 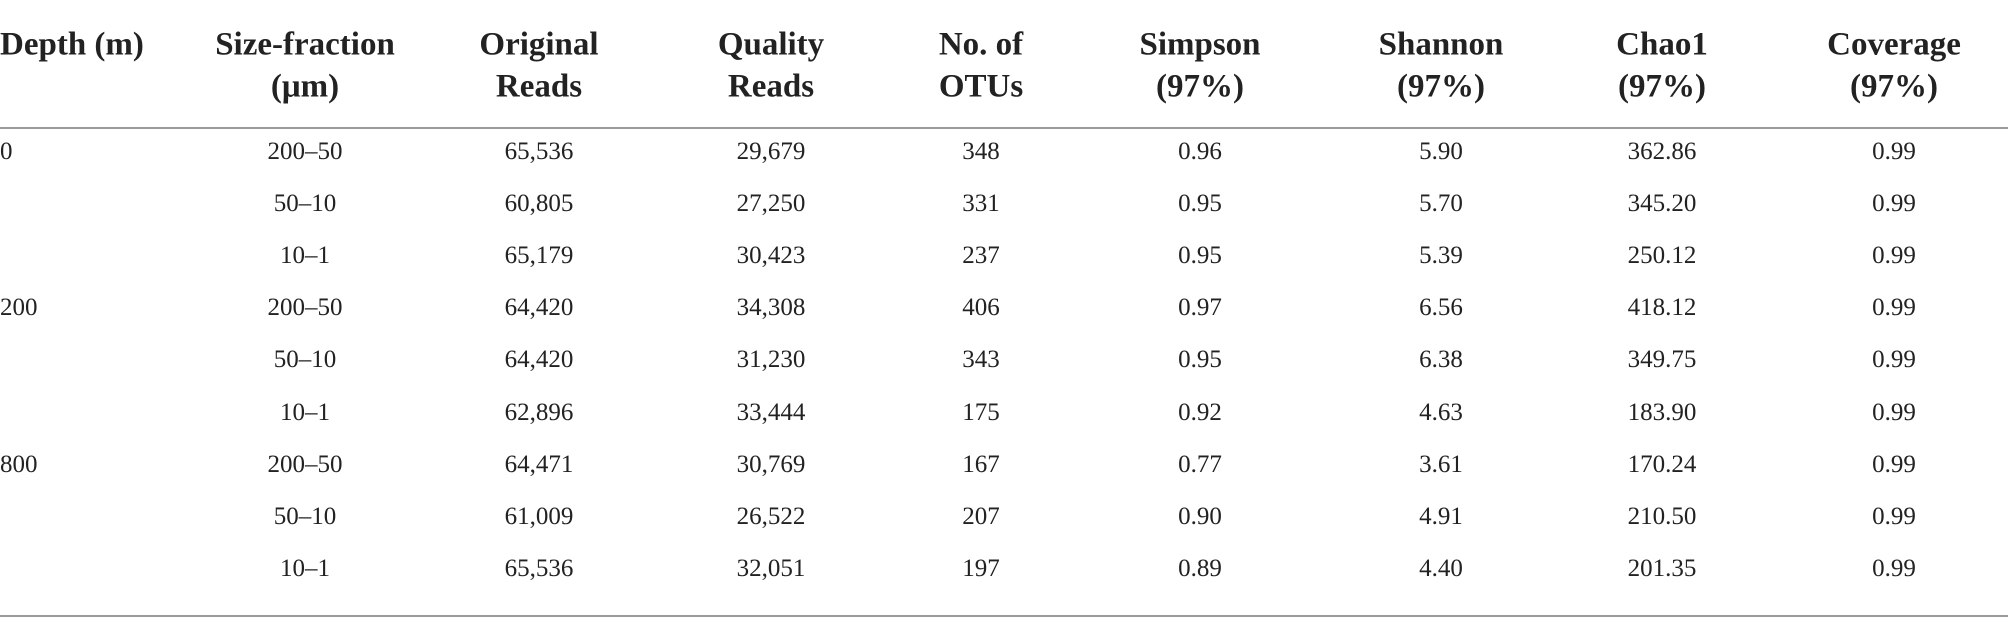 What do you see at coordinates (771, 516) in the screenshot?
I see `table-cell: 26,522` at bounding box center [771, 516].